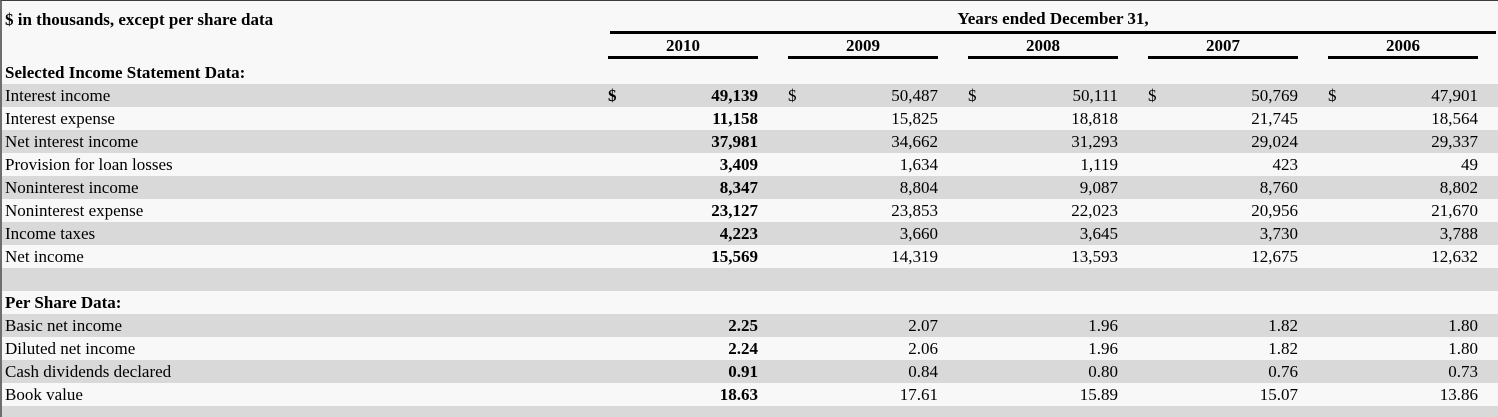  I want to click on section-spacer-row, so click(750, 279).